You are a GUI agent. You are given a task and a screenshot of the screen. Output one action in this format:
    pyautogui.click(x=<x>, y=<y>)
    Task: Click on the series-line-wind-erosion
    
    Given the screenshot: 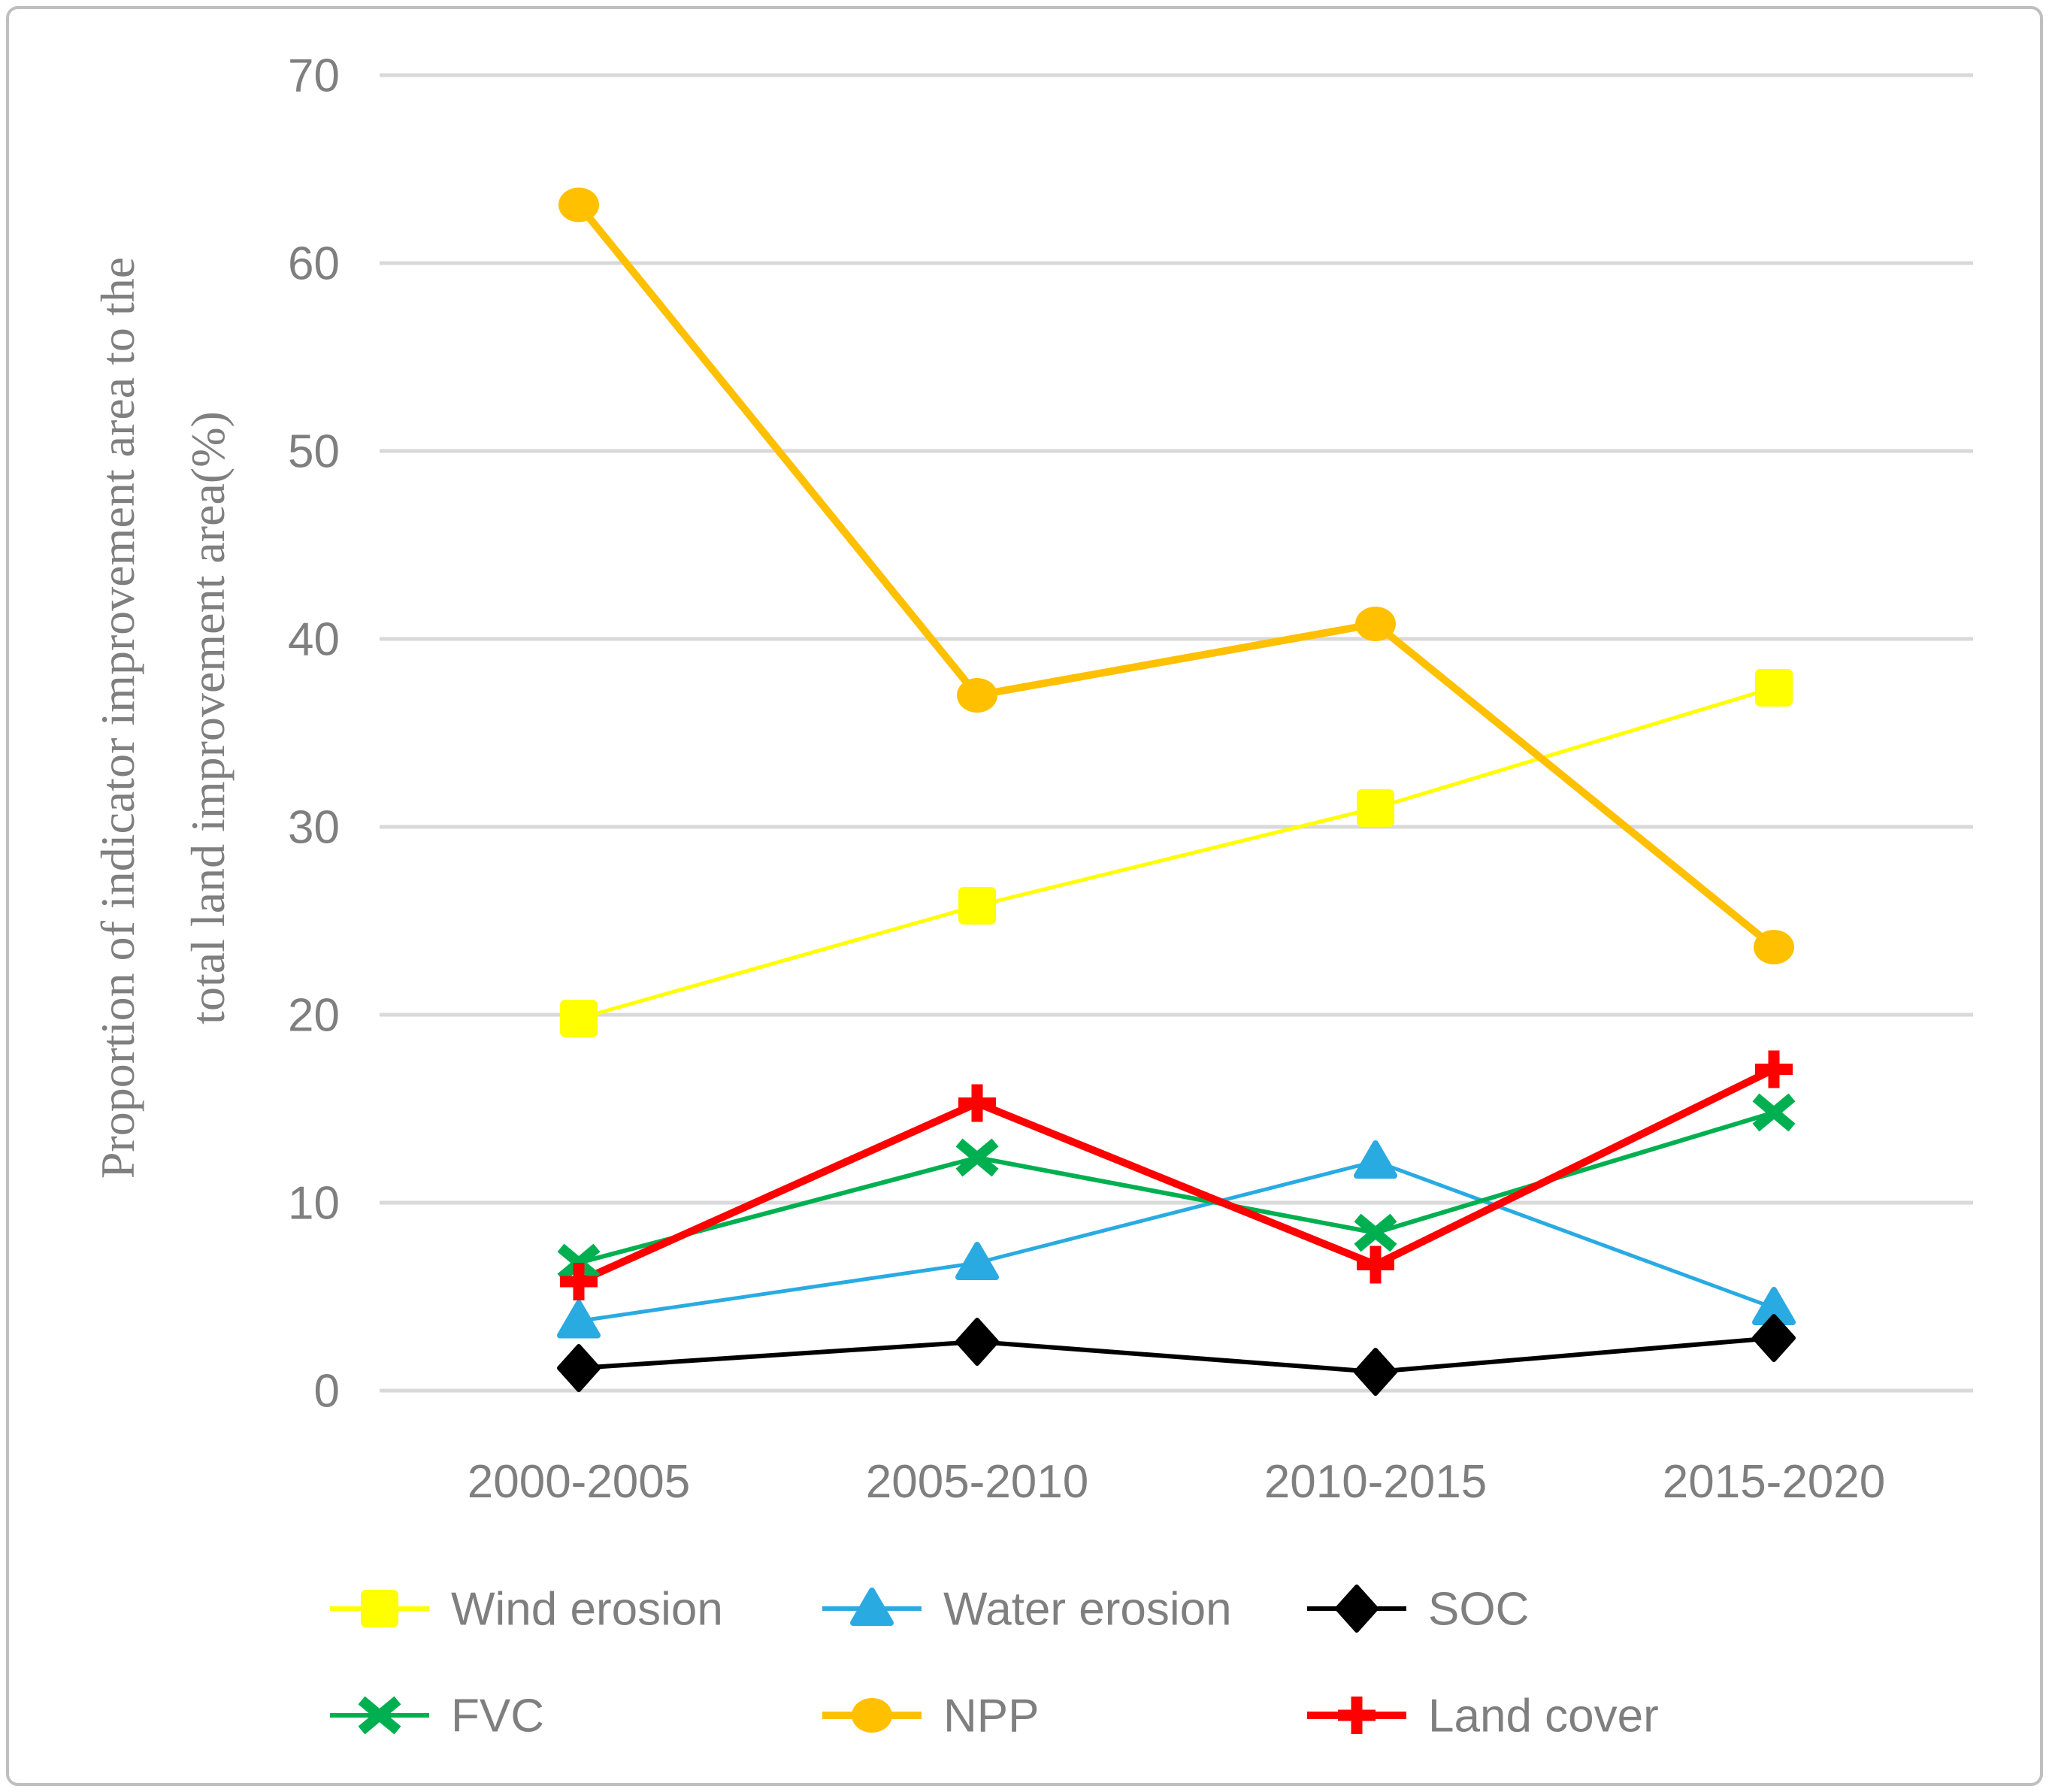 What is the action you would take?
    pyautogui.click(x=1176, y=853)
    